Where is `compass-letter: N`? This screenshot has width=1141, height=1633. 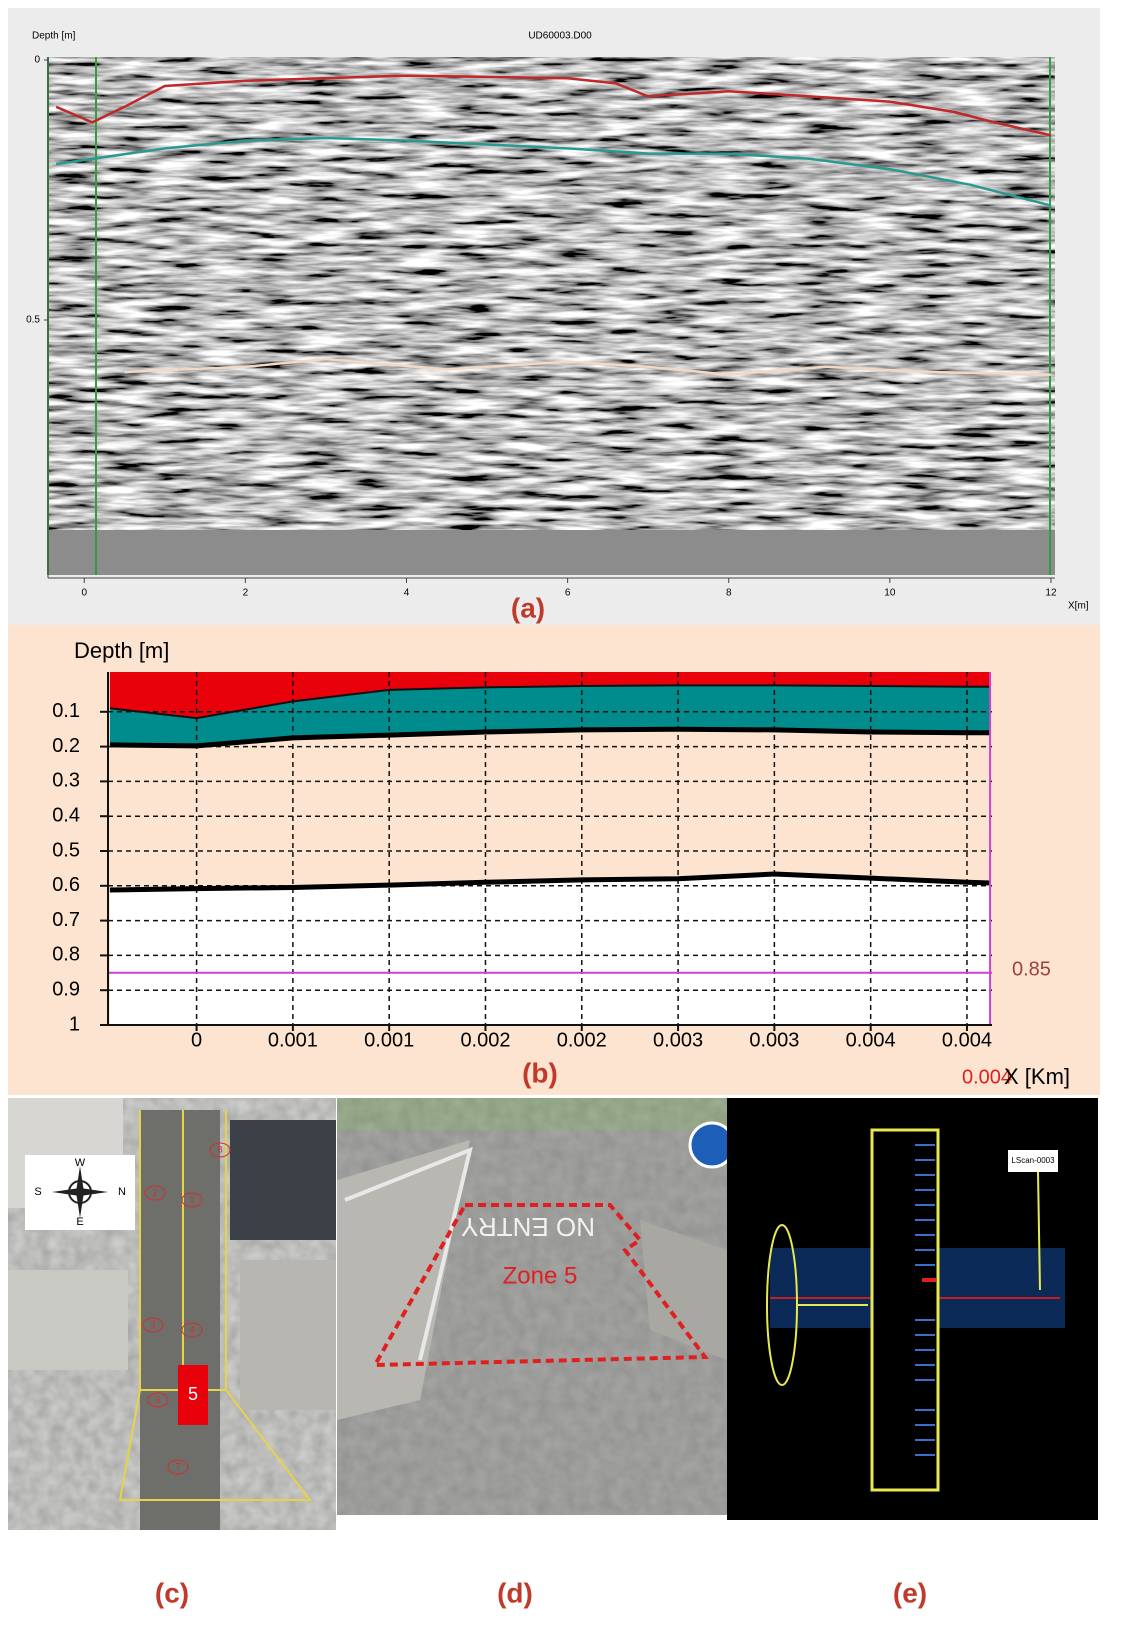 compass-letter: N is located at coordinates (122, 1192).